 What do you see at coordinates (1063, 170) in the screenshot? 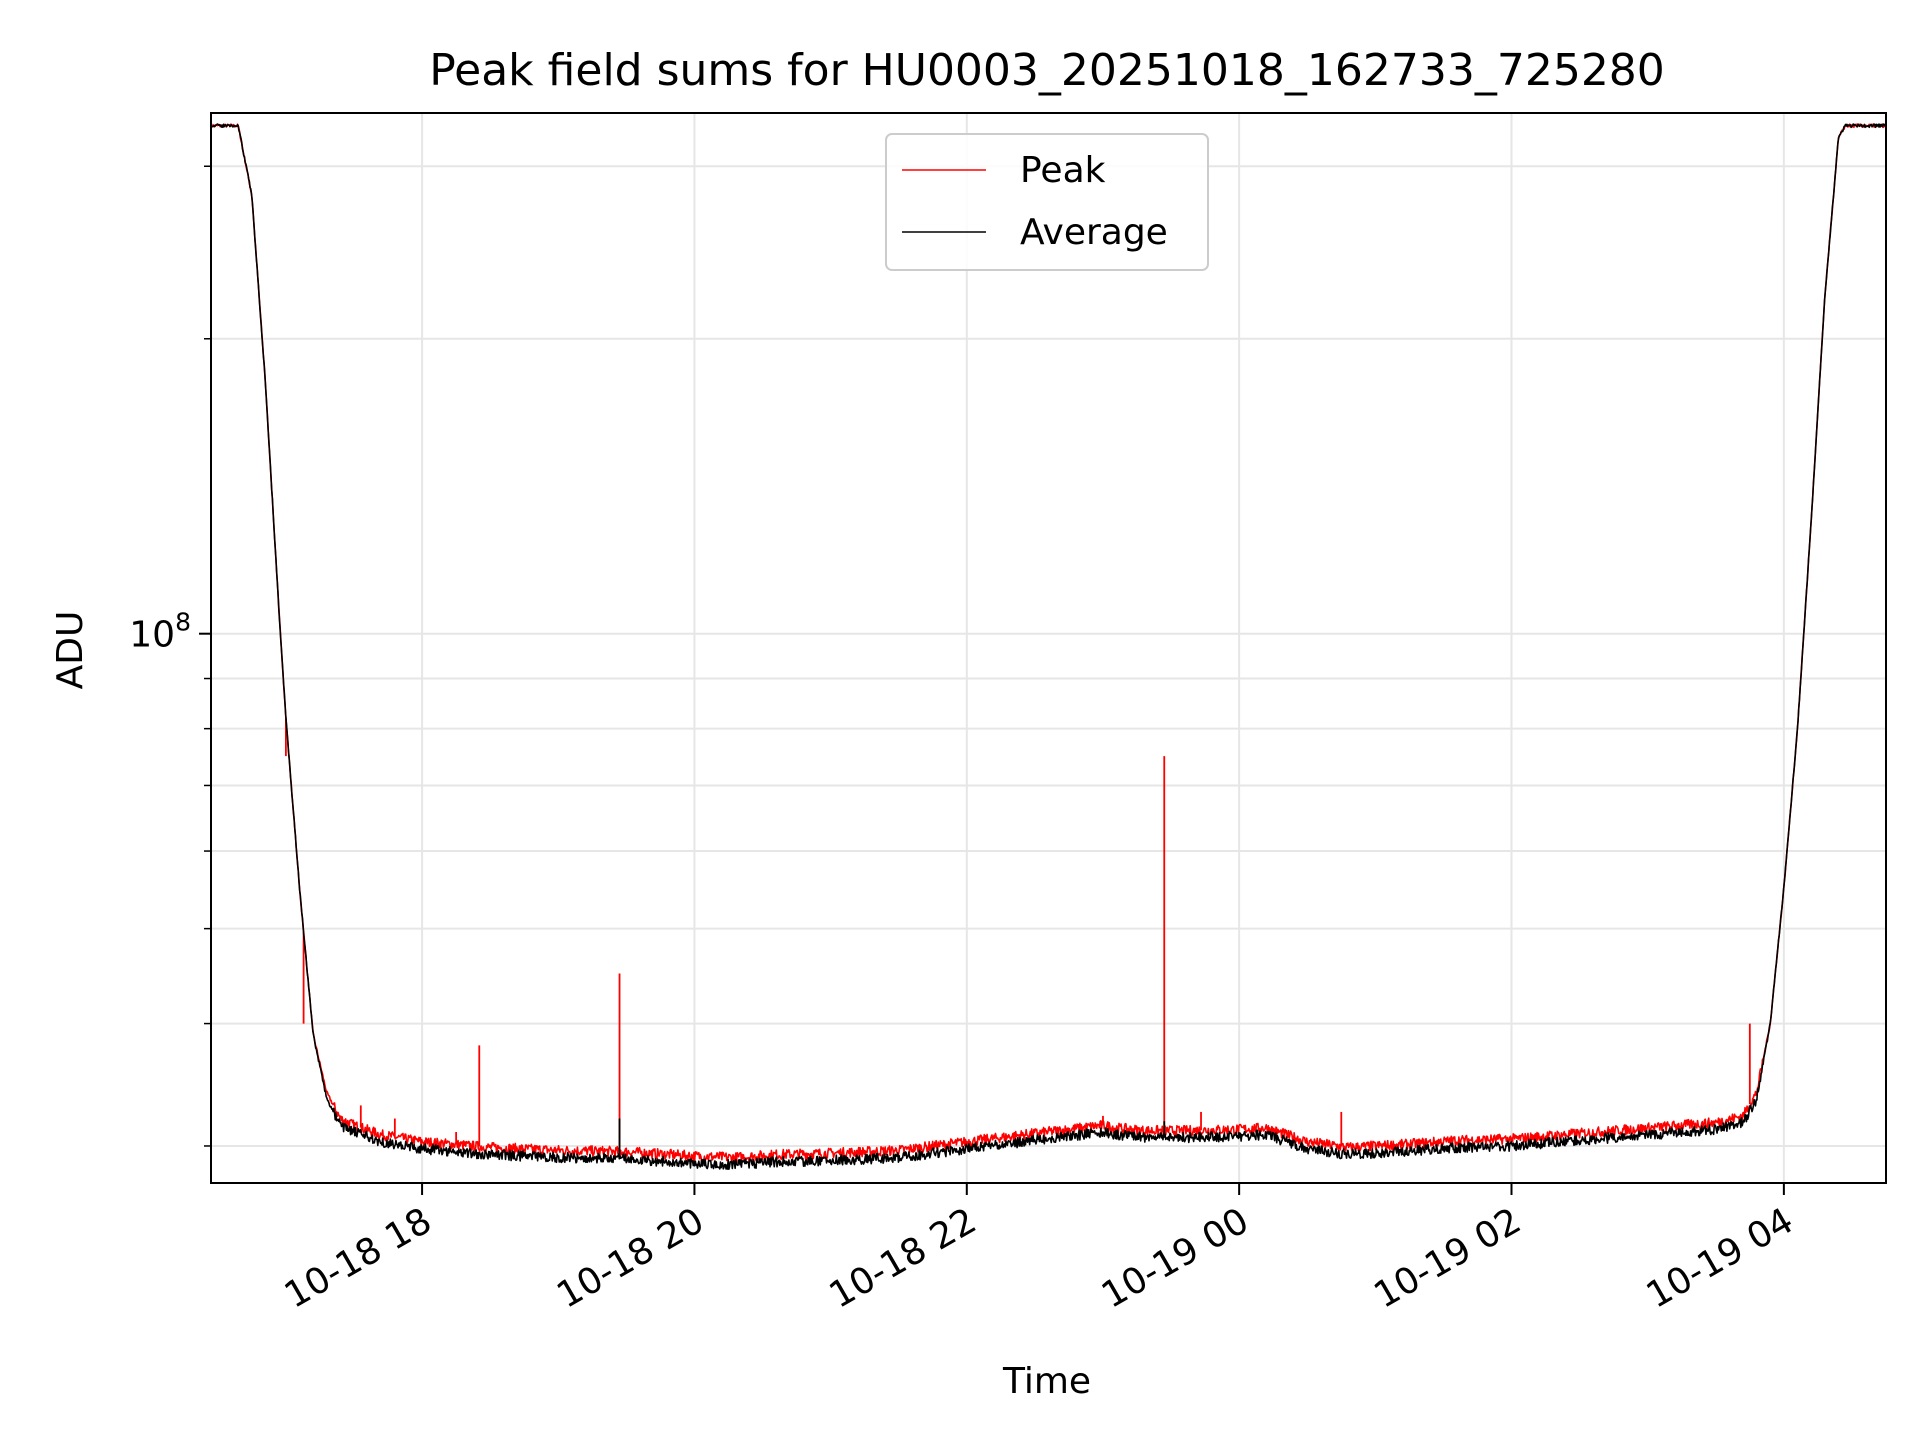
I see `legend-peak-label: Peak` at bounding box center [1063, 170].